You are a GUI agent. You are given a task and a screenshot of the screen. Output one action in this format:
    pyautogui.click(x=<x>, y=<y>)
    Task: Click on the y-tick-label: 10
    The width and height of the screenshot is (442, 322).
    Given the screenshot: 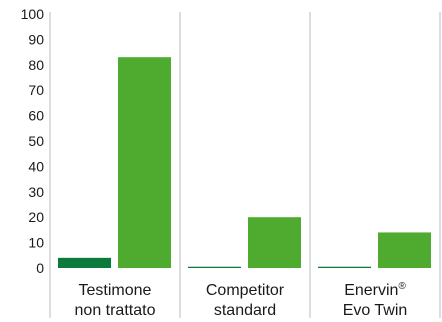 What is the action you would take?
    pyautogui.click(x=36, y=243)
    